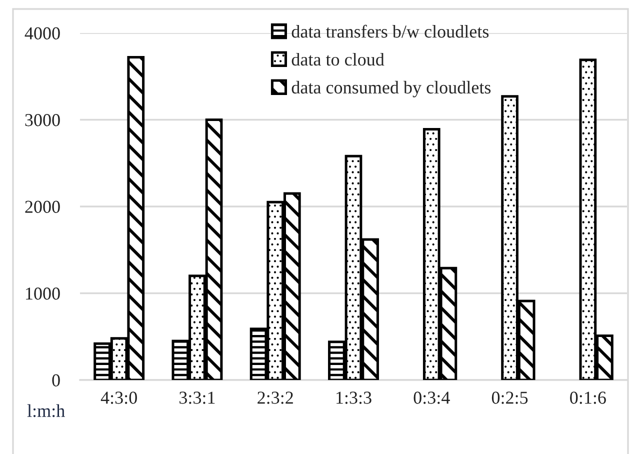 The width and height of the screenshot is (631, 454). What do you see at coordinates (354, 398) in the screenshot?
I see `x-tick-label: 1:3:3` at bounding box center [354, 398].